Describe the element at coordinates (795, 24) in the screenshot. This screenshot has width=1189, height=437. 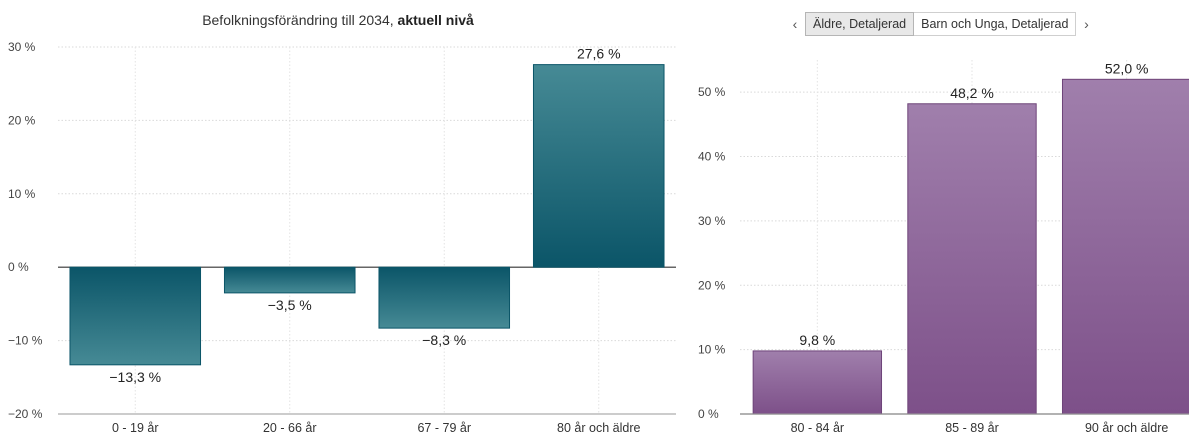
I see `chevron-left-icon: ‹` at that location.